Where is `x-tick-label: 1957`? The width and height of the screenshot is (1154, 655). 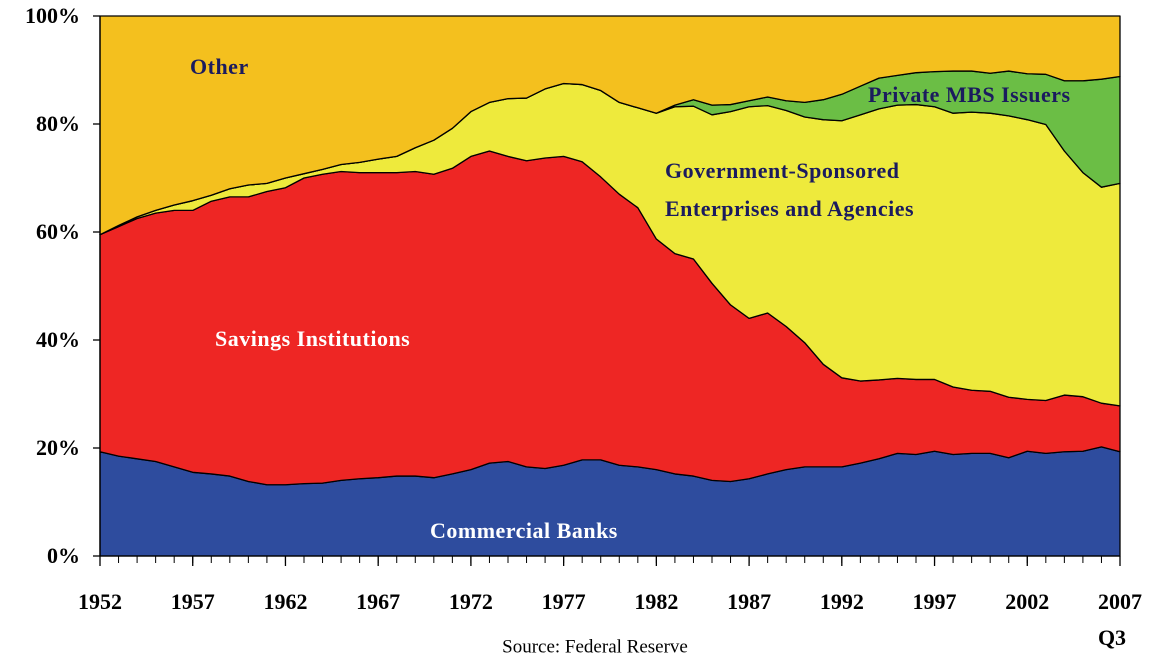 x-tick-label: 1957 is located at coordinates (193, 601).